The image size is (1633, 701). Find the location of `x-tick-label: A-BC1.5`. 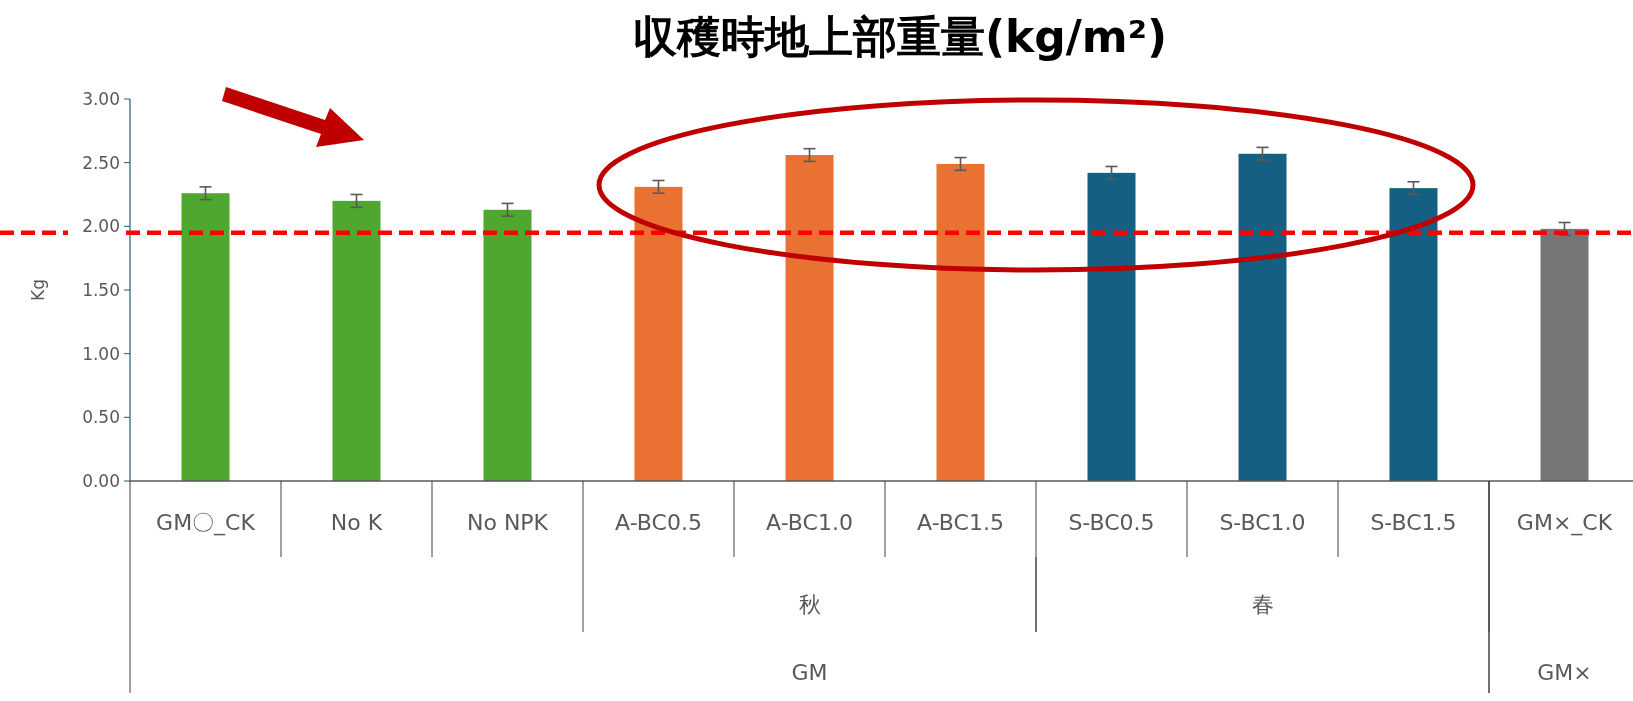

x-tick-label: A-BC1.5 is located at coordinates (960, 522).